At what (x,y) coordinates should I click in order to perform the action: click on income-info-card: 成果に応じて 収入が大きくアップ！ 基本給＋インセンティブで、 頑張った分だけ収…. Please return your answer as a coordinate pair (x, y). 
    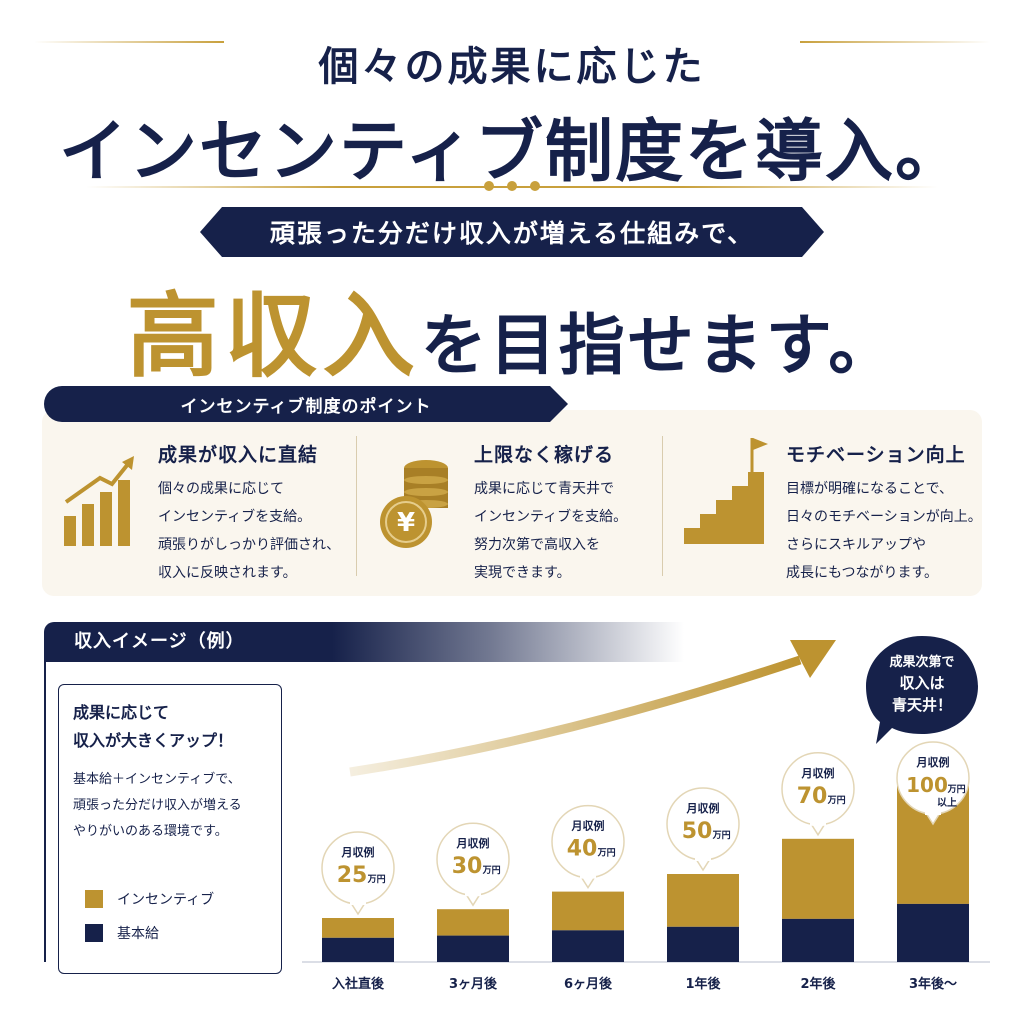
    Looking at the image, I should click on (170, 829).